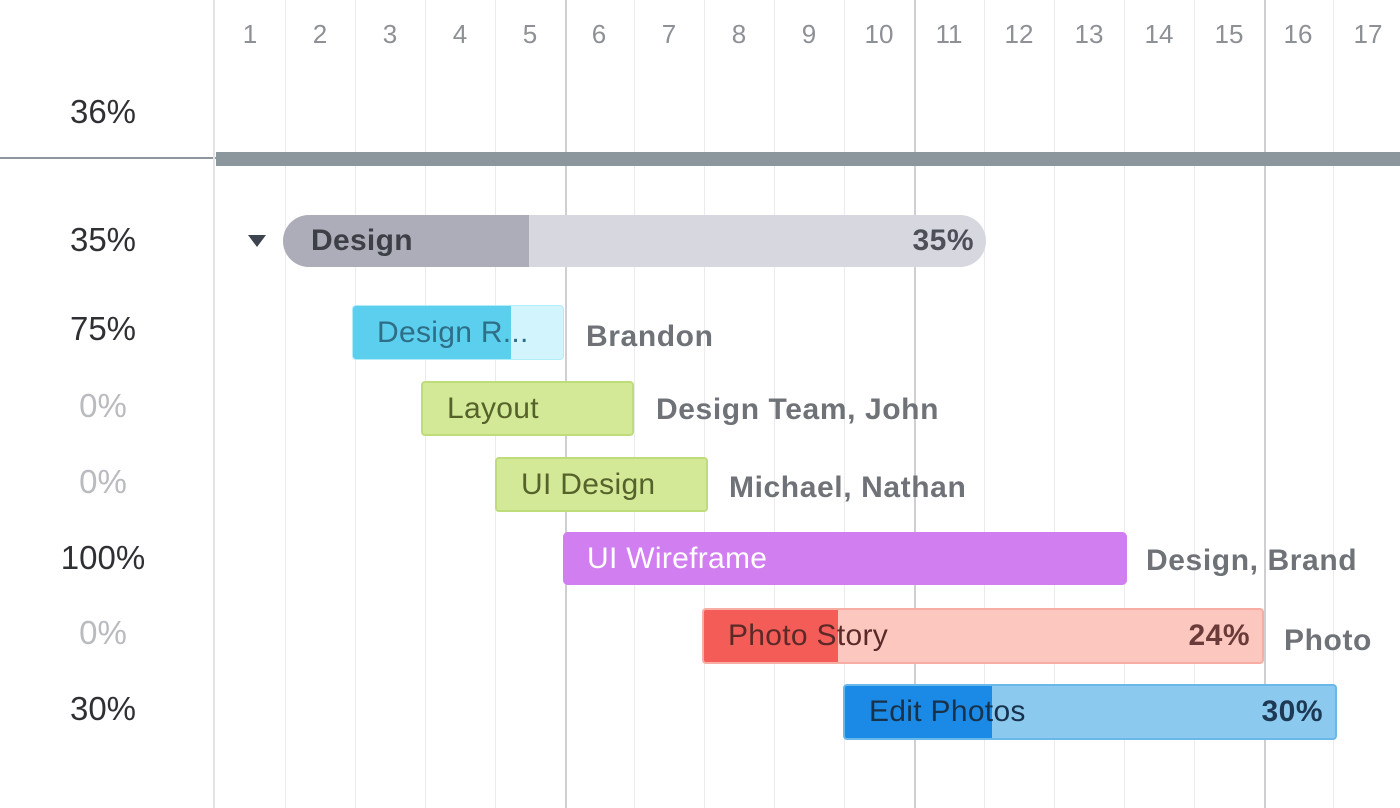 The width and height of the screenshot is (1400, 808). What do you see at coordinates (879, 34) in the screenshot?
I see `day-number: 10` at bounding box center [879, 34].